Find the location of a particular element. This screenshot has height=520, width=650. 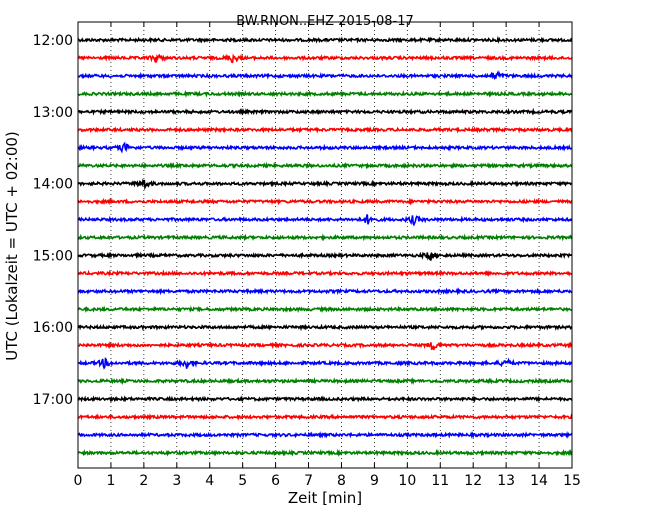

x-axis-label: Zeit [min] is located at coordinates (325, 498).